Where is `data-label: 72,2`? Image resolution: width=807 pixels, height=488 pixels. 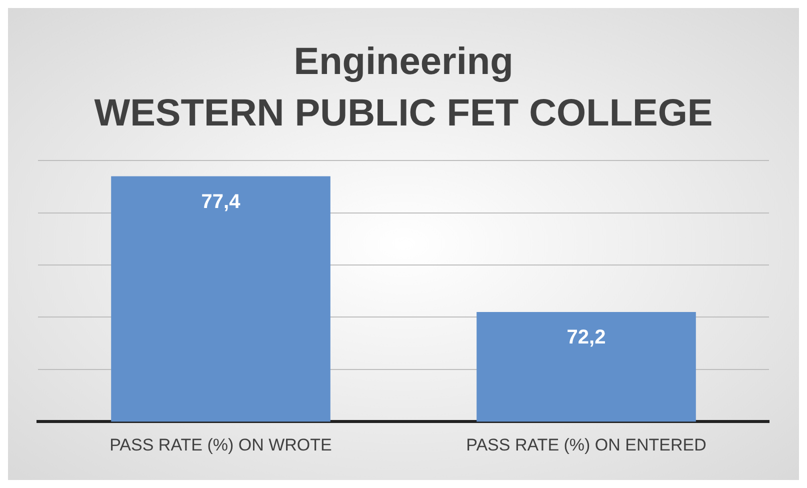
data-label: 72,2 is located at coordinates (586, 337).